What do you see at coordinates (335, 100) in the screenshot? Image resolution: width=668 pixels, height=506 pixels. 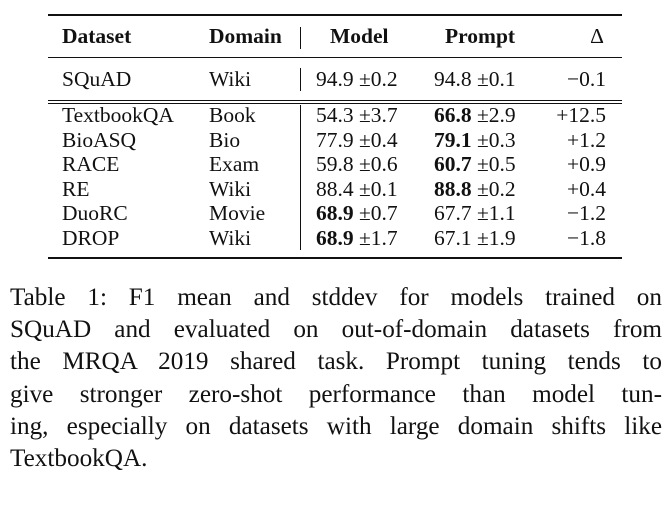 I see `in-domain-rule` at bounding box center [335, 100].